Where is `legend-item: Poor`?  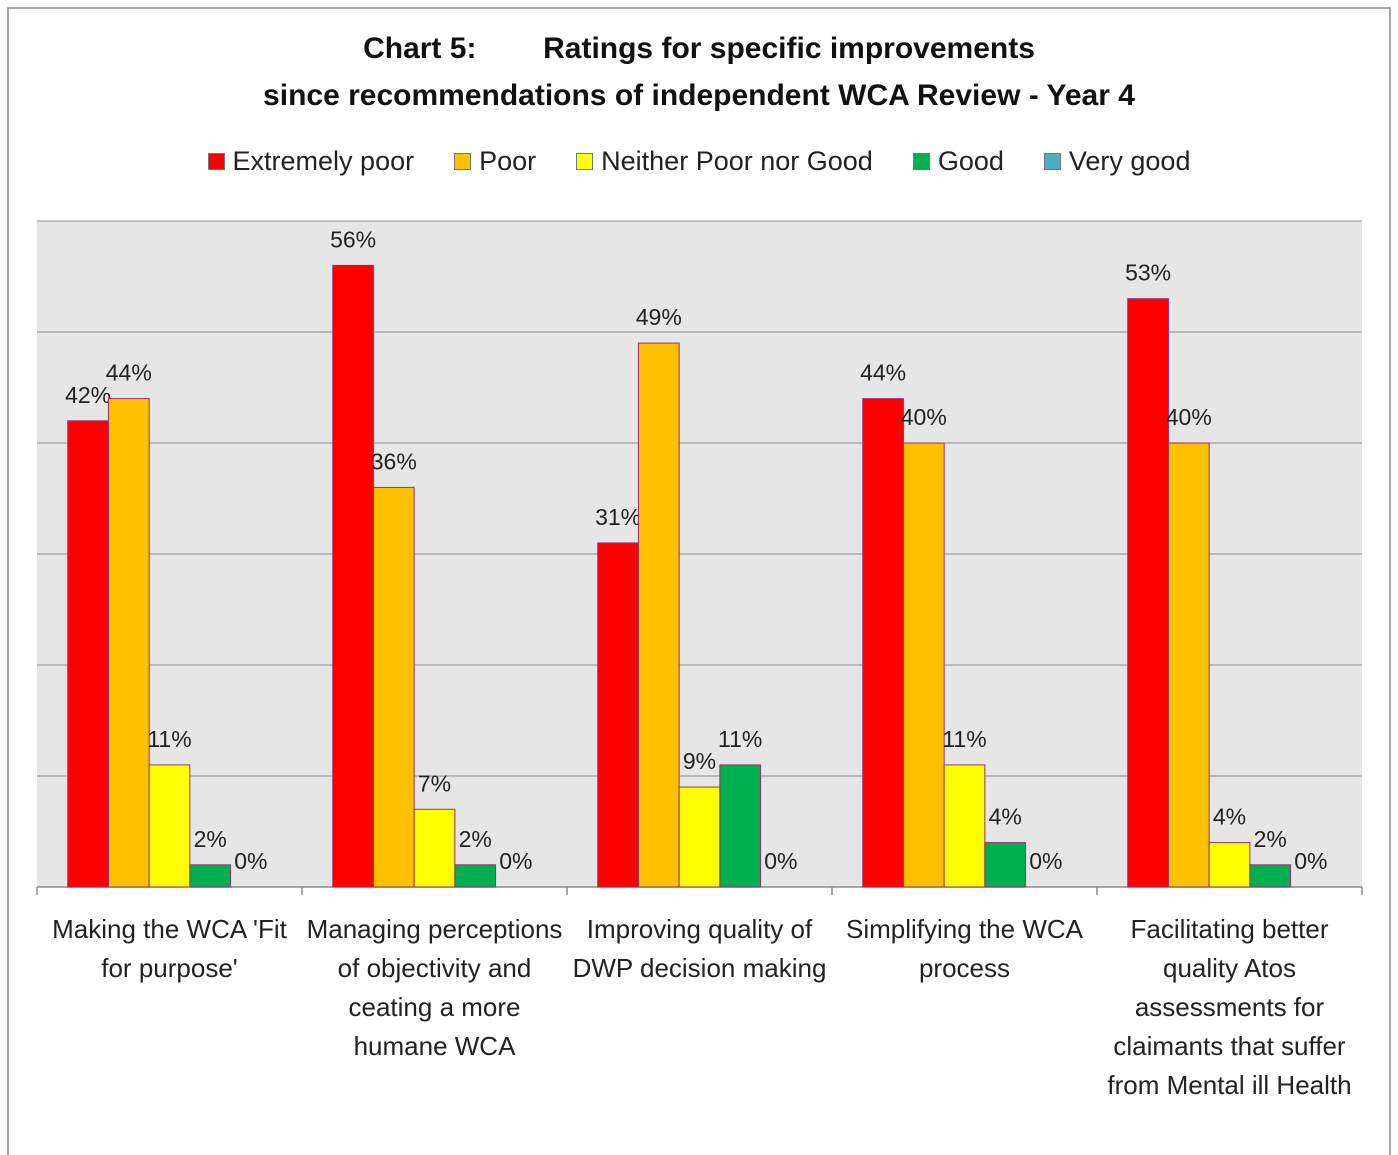
legend-item: Poor is located at coordinates (495, 161).